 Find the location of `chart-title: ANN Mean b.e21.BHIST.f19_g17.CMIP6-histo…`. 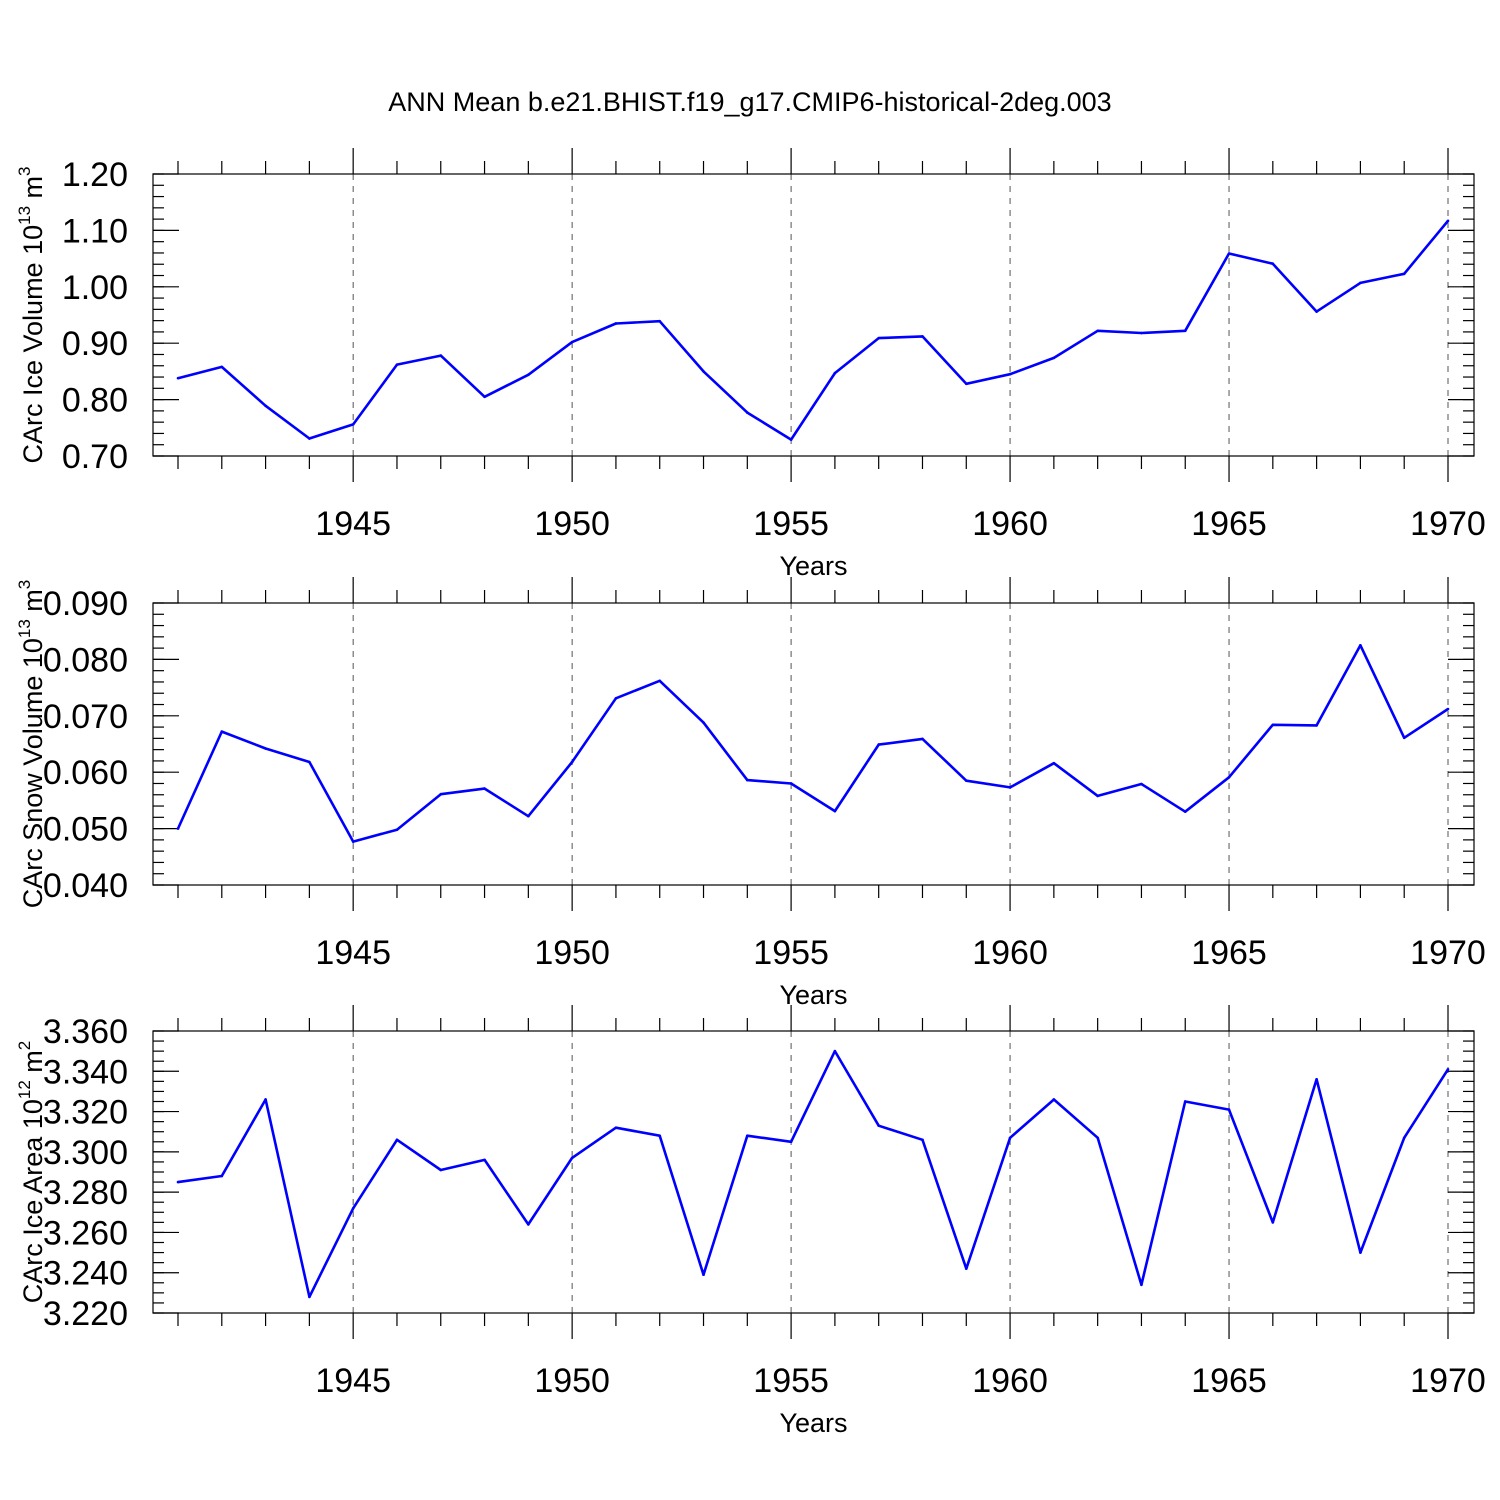

chart-title: ANN Mean b.e21.BHIST.f19_g17.CMIP6-histo… is located at coordinates (749, 102).